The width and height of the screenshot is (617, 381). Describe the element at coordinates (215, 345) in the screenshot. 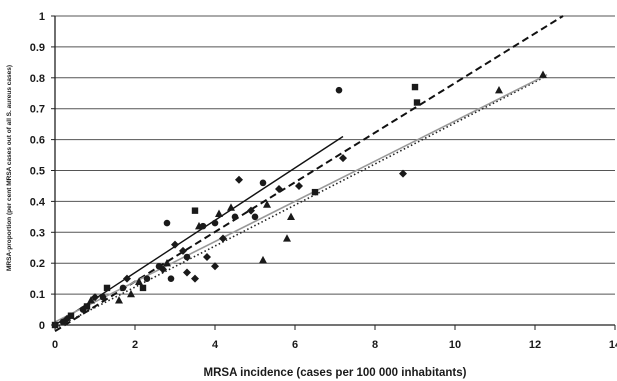

I see `x-tick-label: 4` at that location.